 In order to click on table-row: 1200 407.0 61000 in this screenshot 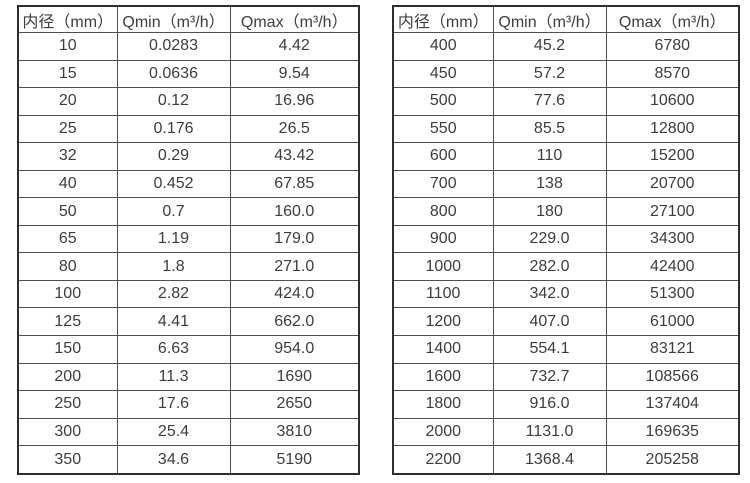, I will do `click(566, 322)`.